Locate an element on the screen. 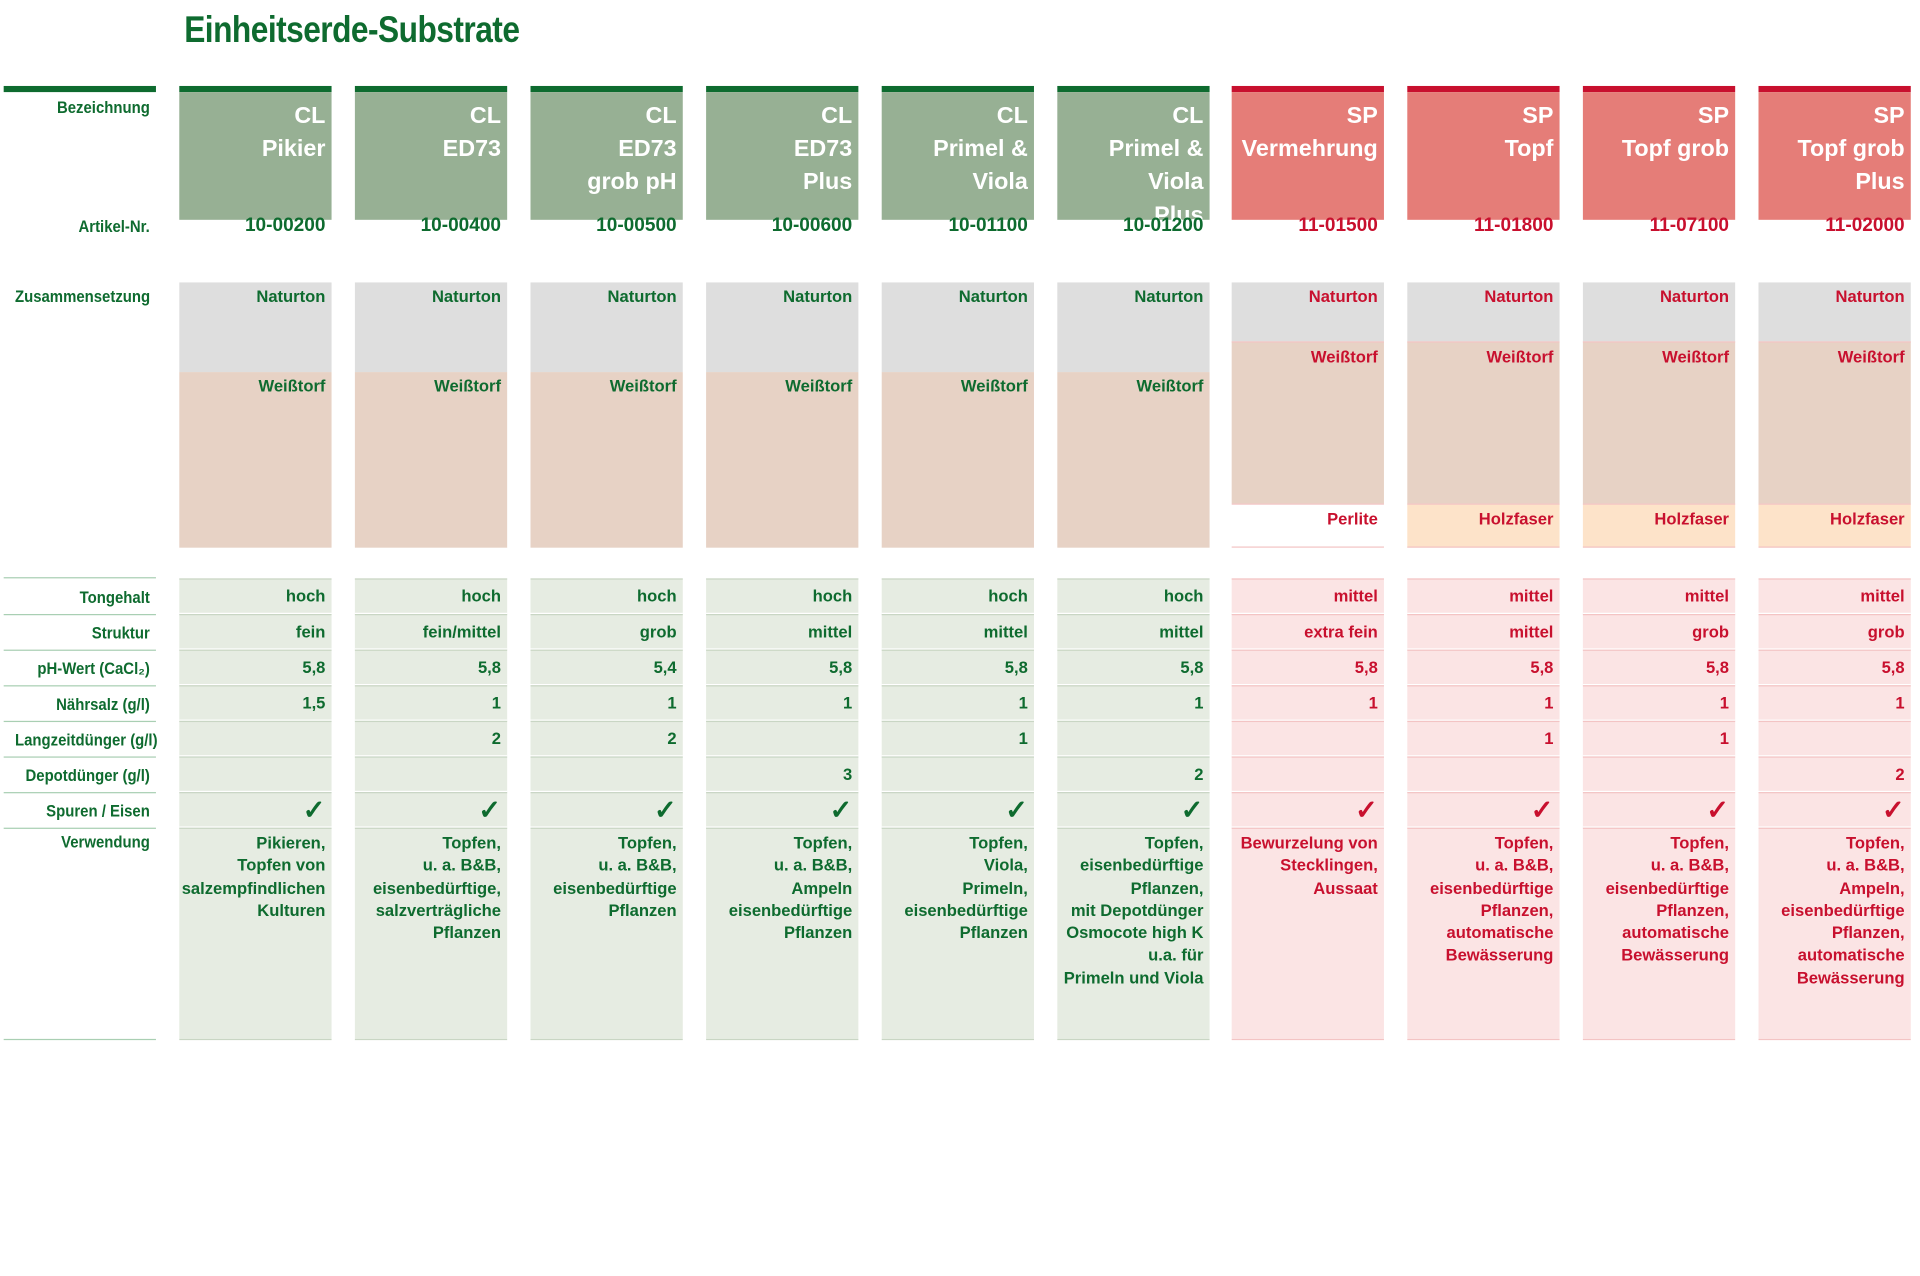 The width and height of the screenshot is (1920, 1276). cell-ph: 5,4 is located at coordinates (606, 667).